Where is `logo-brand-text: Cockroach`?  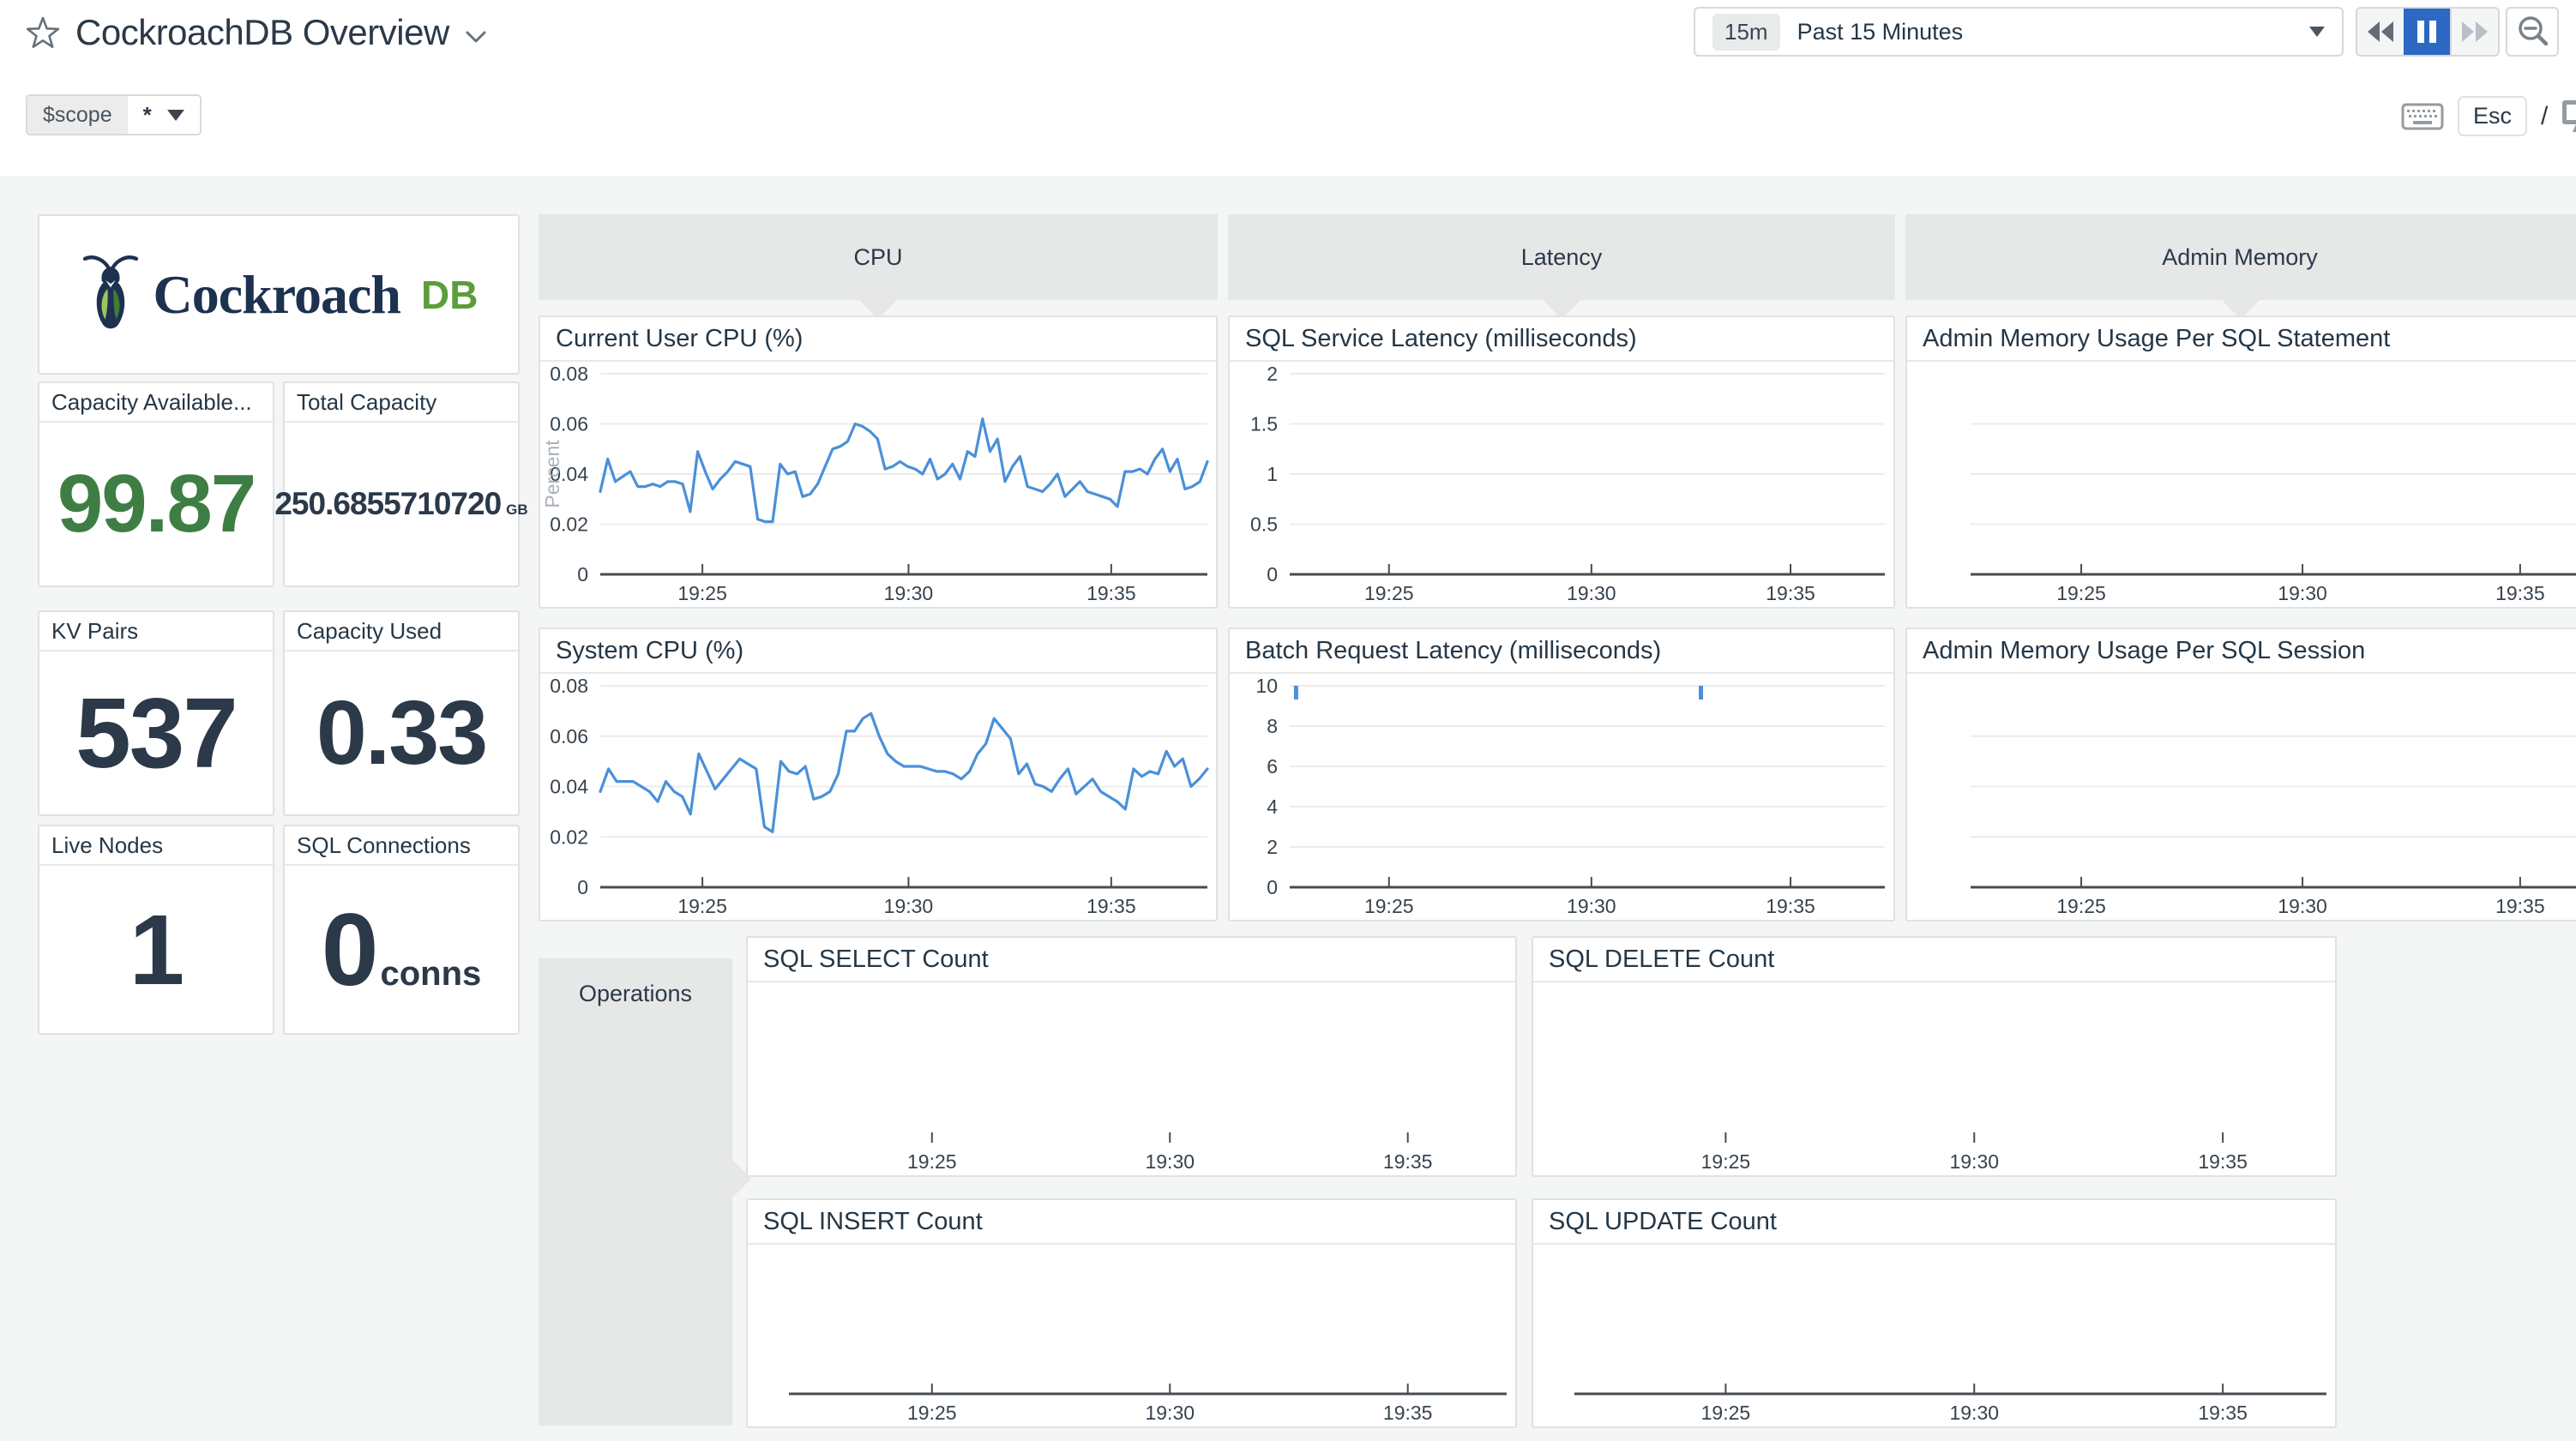 logo-brand-text: Cockroach is located at coordinates (277, 294).